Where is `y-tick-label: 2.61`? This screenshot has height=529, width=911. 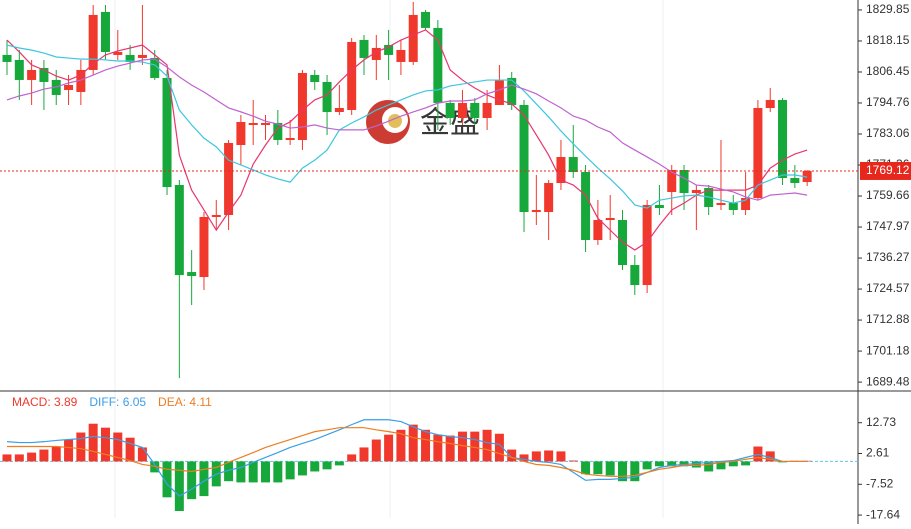
y-tick-label: 2.61 is located at coordinates (878, 453).